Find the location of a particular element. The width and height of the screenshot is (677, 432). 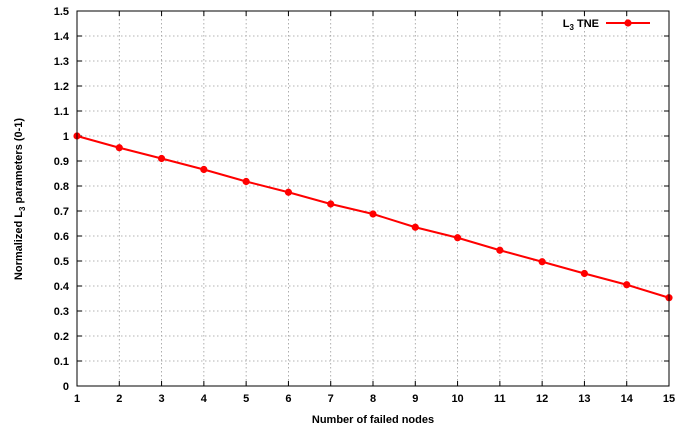

x-tick-label: 3 is located at coordinates (162, 399).